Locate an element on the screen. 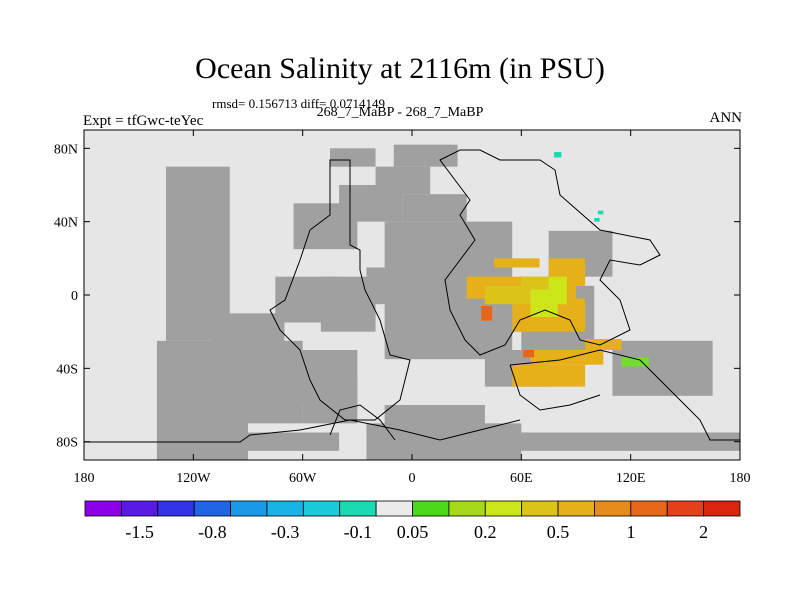 The image size is (800, 600). season-label: ANN is located at coordinates (726, 118).